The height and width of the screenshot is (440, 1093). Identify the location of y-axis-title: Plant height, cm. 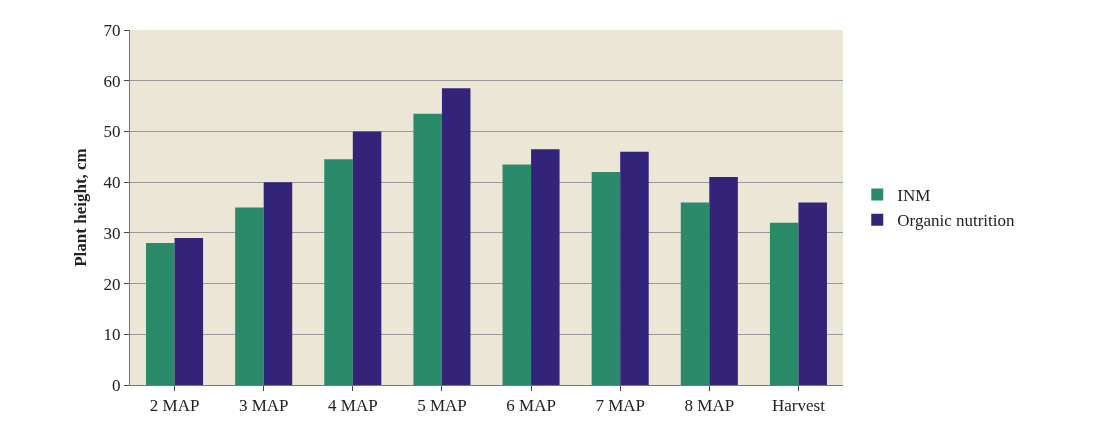
(80, 207).